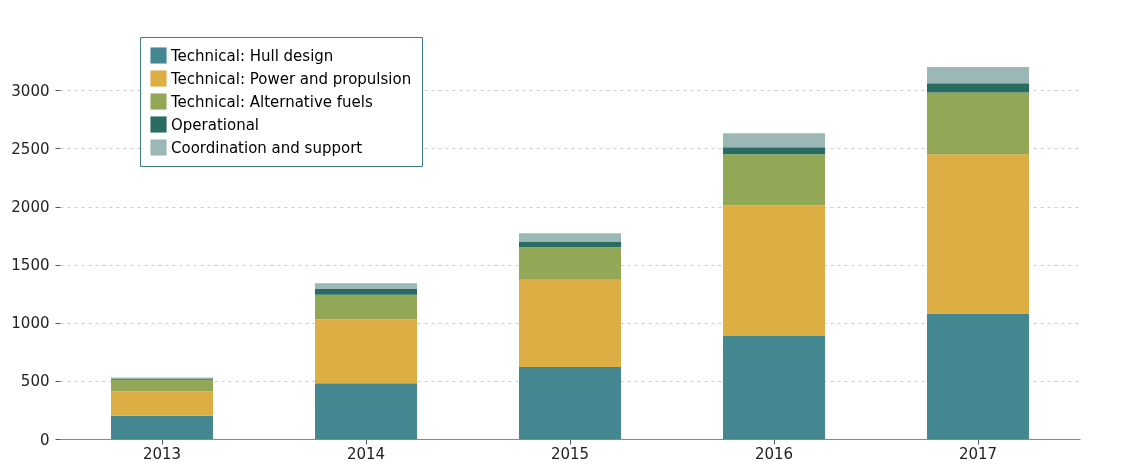 This screenshot has height=470, width=1131. What do you see at coordinates (271, 101) in the screenshot?
I see `legend-label: Technical: Alternative fuels` at bounding box center [271, 101].